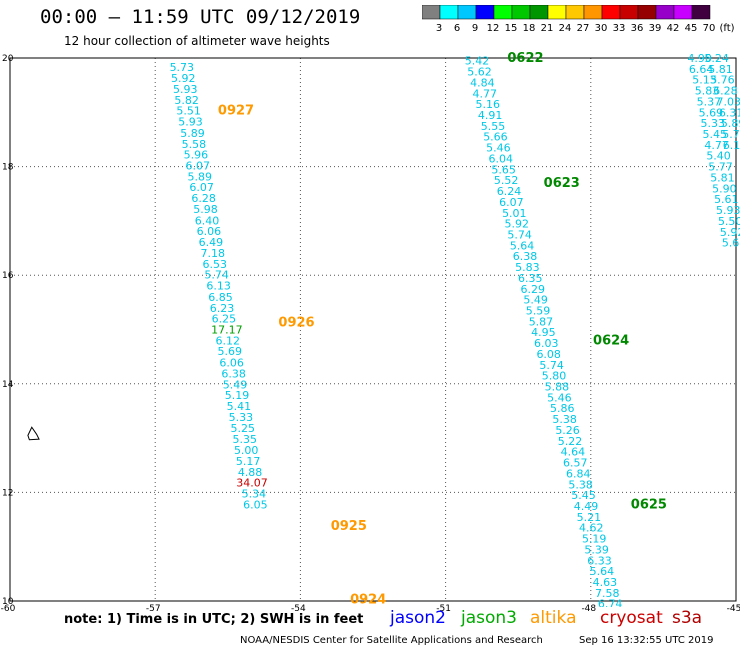 This screenshot has height=650, width=740. I want to click on swh-value-label: 5.33, so click(713, 123).